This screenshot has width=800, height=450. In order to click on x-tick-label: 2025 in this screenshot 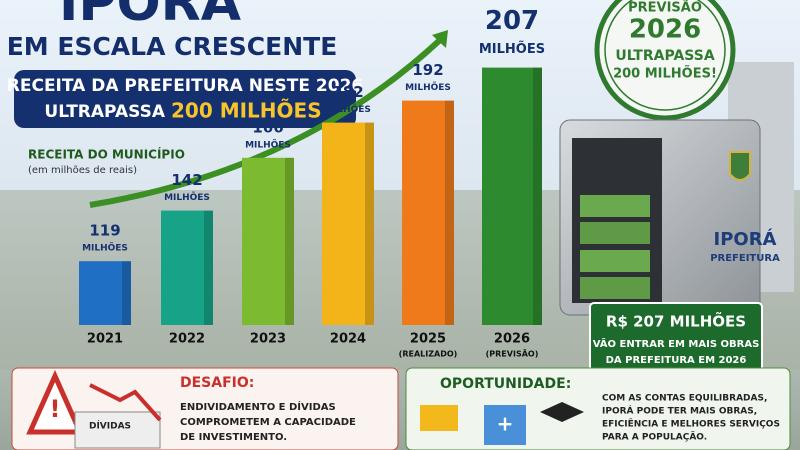, I will do `click(428, 339)`.